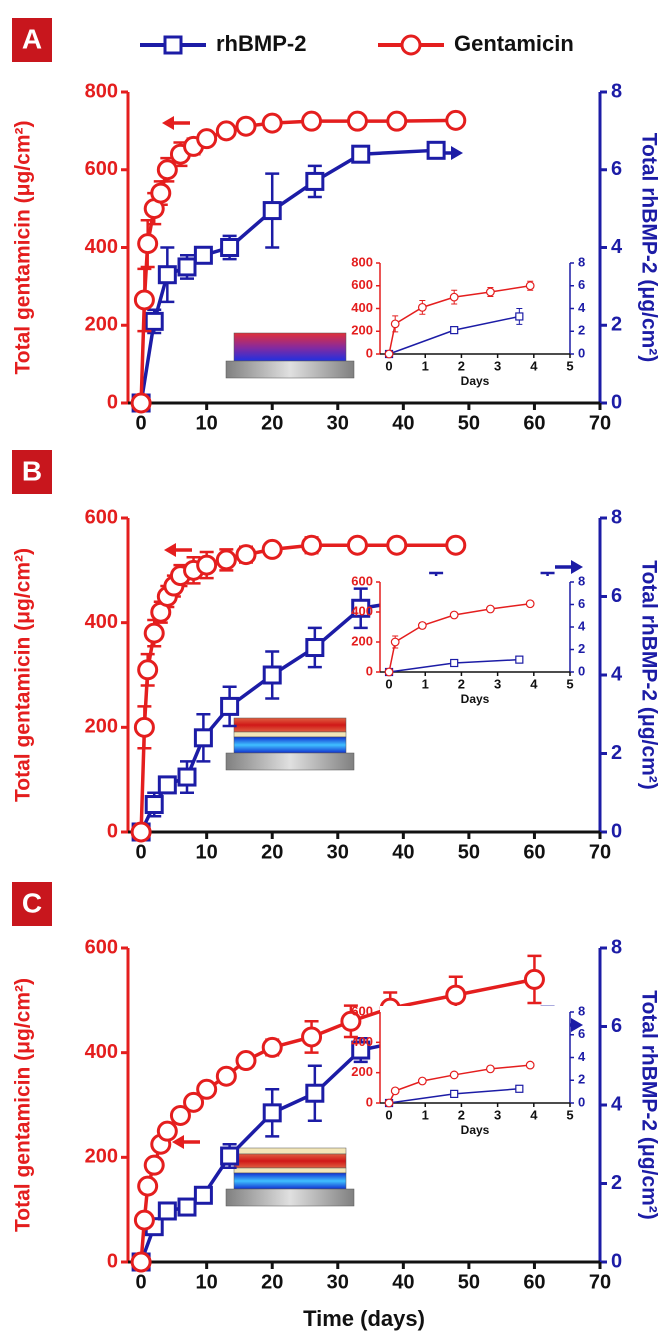 This screenshot has height=1339, width=669. I want to click on x-tick-label: 50, so click(469, 1282).